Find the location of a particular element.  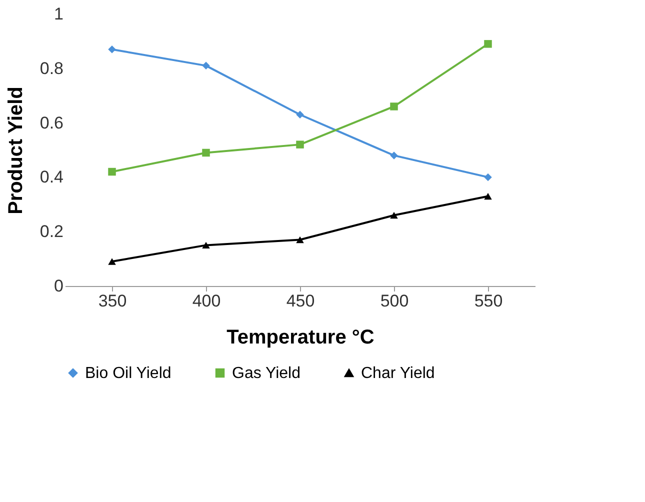

x-tick-label: 350 is located at coordinates (112, 301).